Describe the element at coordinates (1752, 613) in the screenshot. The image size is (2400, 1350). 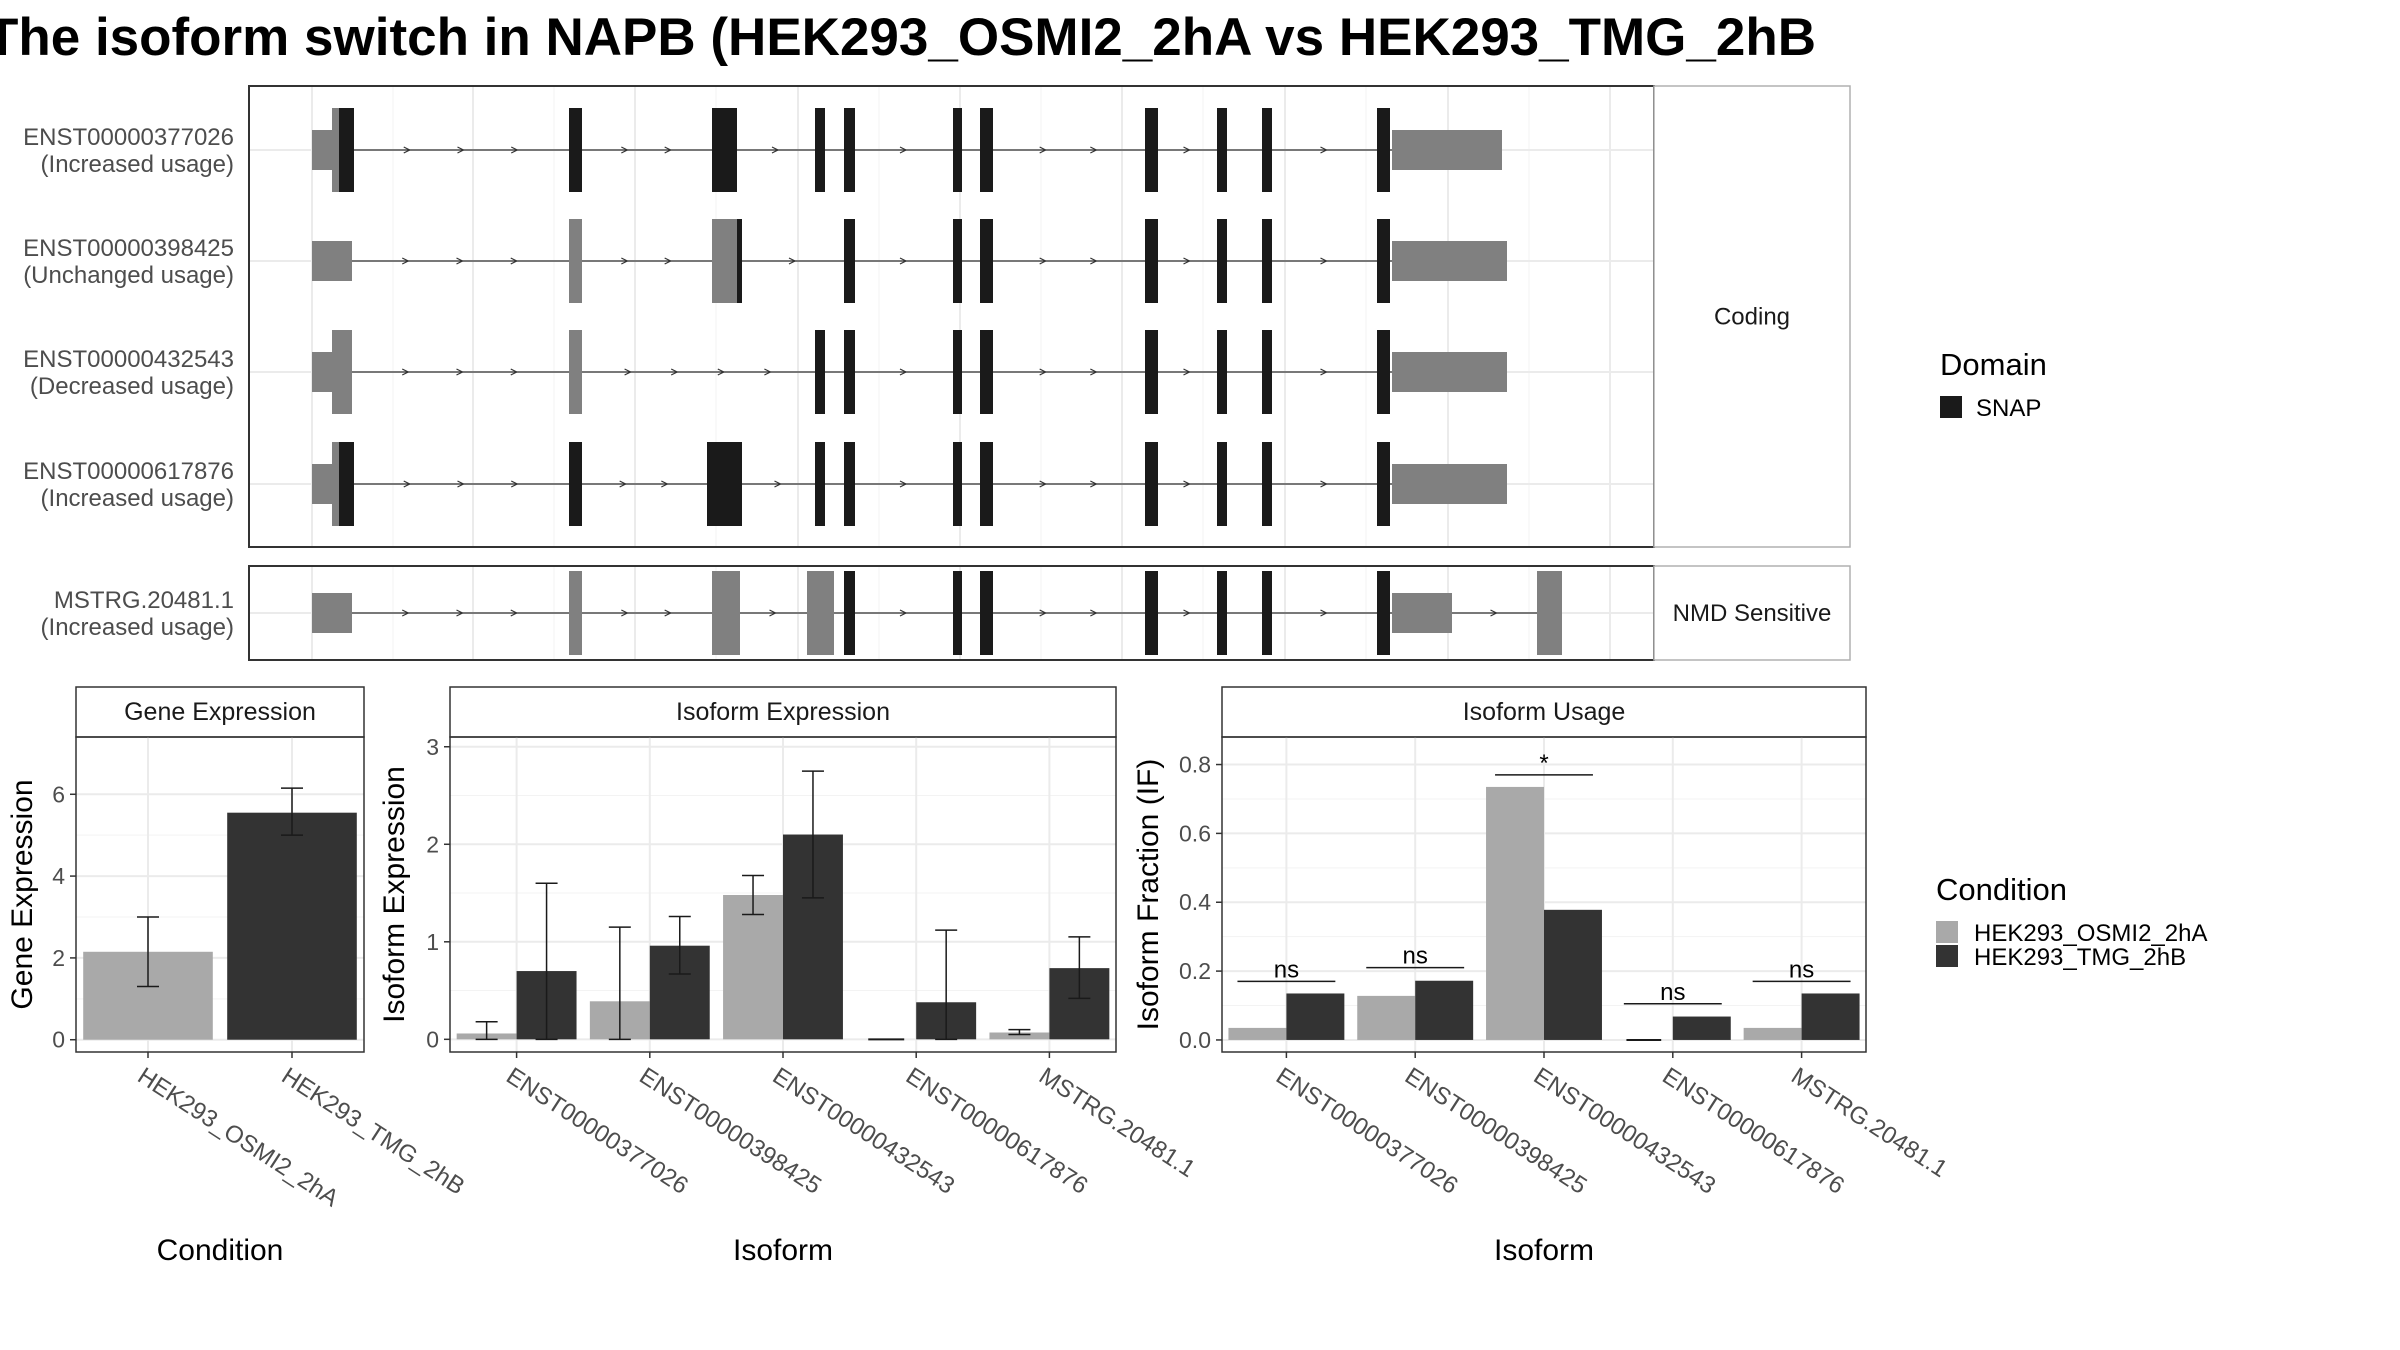
I see `facet-strip-label: NMD Sensitive` at that location.